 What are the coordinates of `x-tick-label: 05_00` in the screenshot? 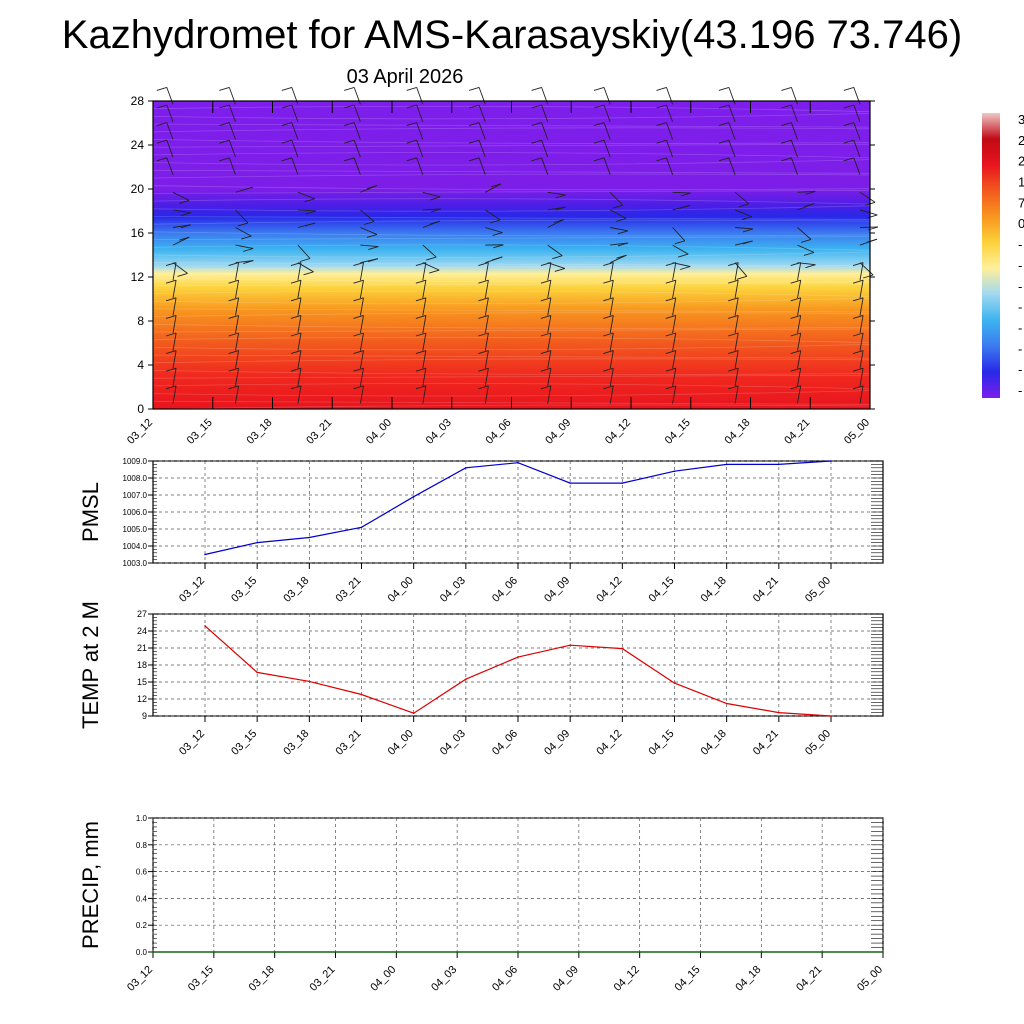 It's located at (857, 432).